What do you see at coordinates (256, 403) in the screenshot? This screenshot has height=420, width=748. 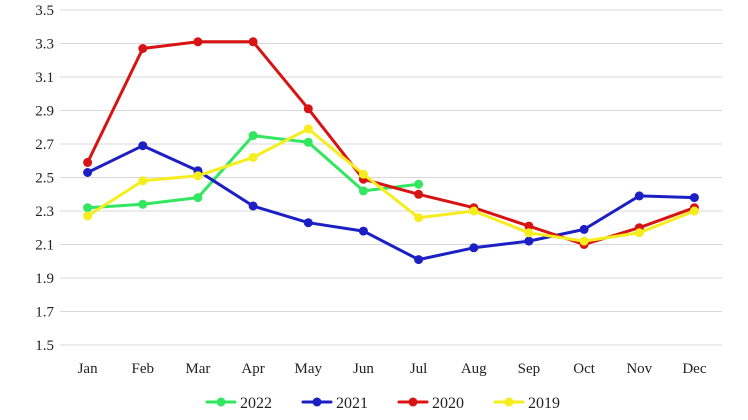 I see `legend-label: 2022` at bounding box center [256, 403].